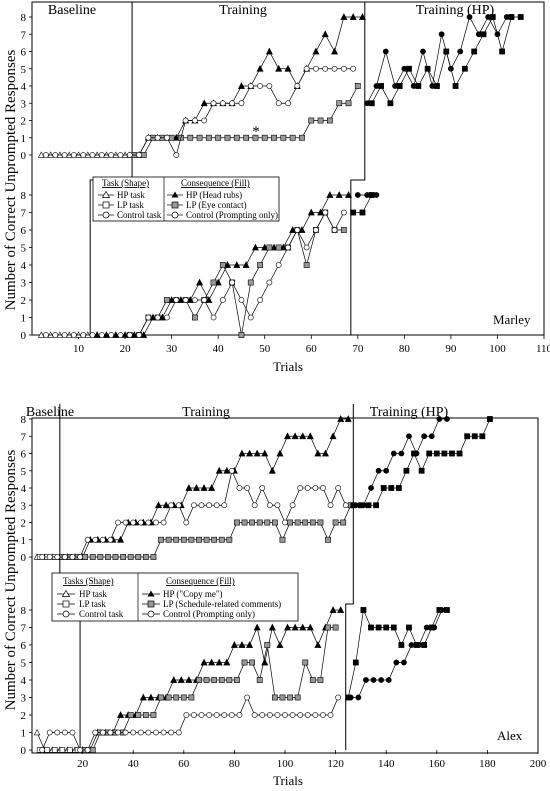 Image resolution: width=550 pixels, height=791 pixels. I want to click on x-tick-label: 30, so click(172, 349).